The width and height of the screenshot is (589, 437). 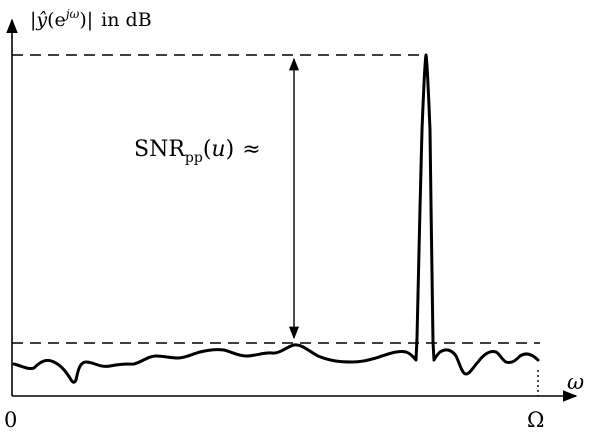 I want to click on x-end-label: Ω, so click(x=535, y=420).